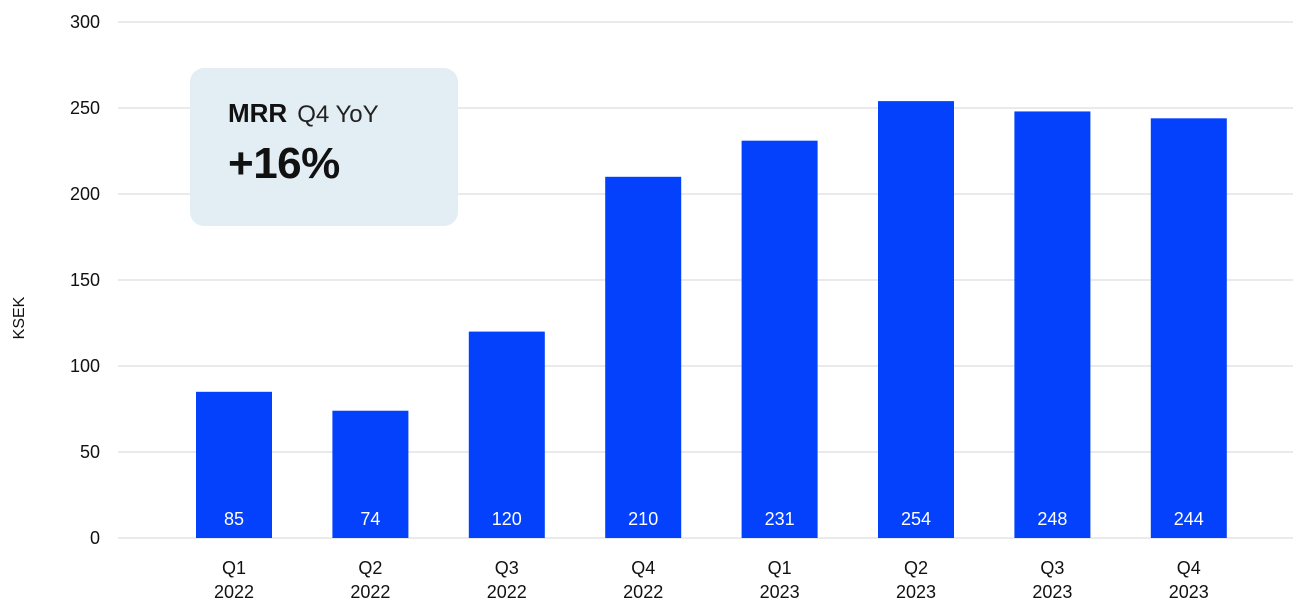  What do you see at coordinates (284, 163) in the screenshot?
I see `kpi-change-value: +16%` at bounding box center [284, 163].